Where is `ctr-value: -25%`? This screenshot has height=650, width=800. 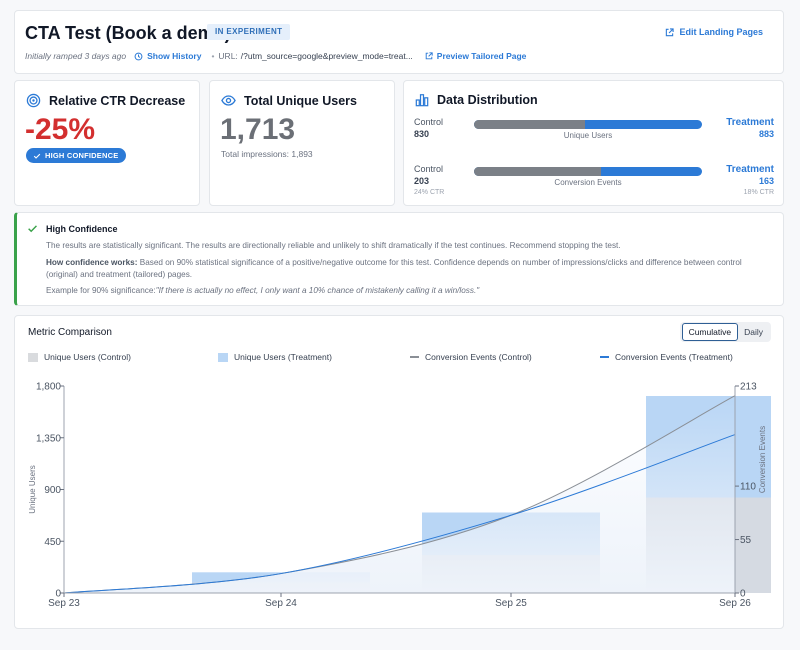 ctr-value: -25% is located at coordinates (60, 129).